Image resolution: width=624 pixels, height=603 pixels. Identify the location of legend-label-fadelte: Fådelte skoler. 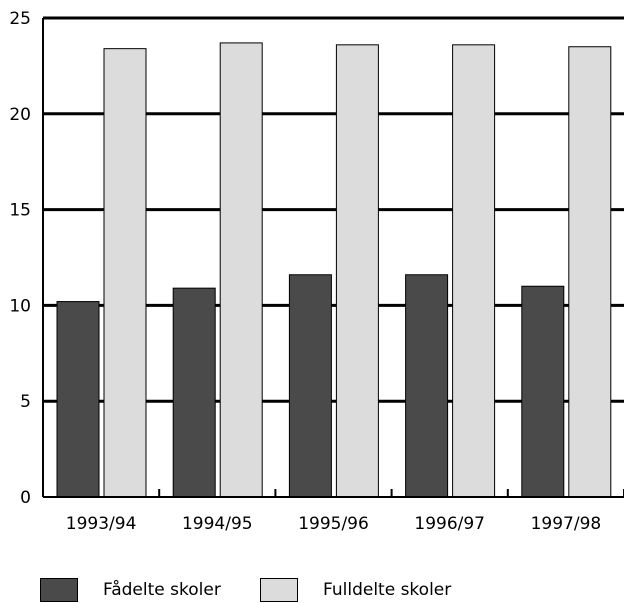
(162, 590).